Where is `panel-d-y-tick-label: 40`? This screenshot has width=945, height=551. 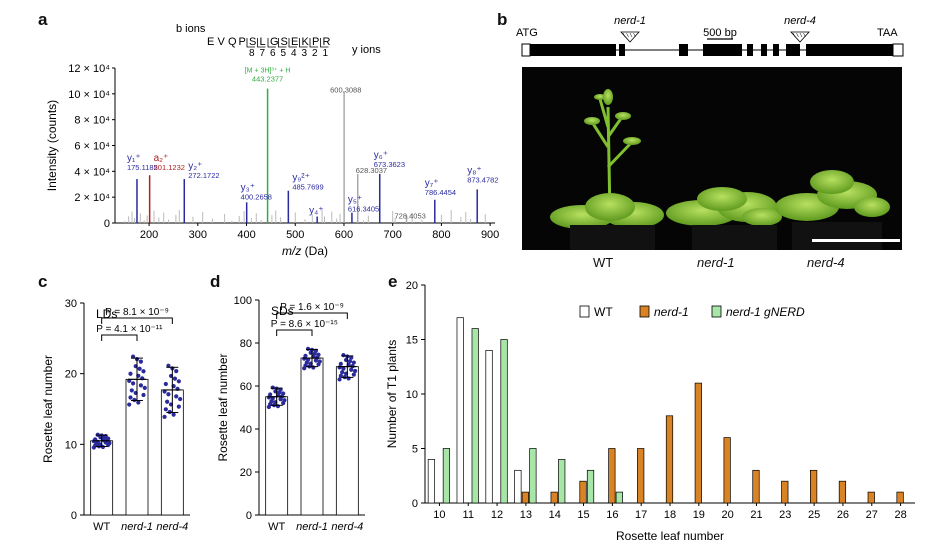 panel-d-y-tick-label: 40 is located at coordinates (246, 430).